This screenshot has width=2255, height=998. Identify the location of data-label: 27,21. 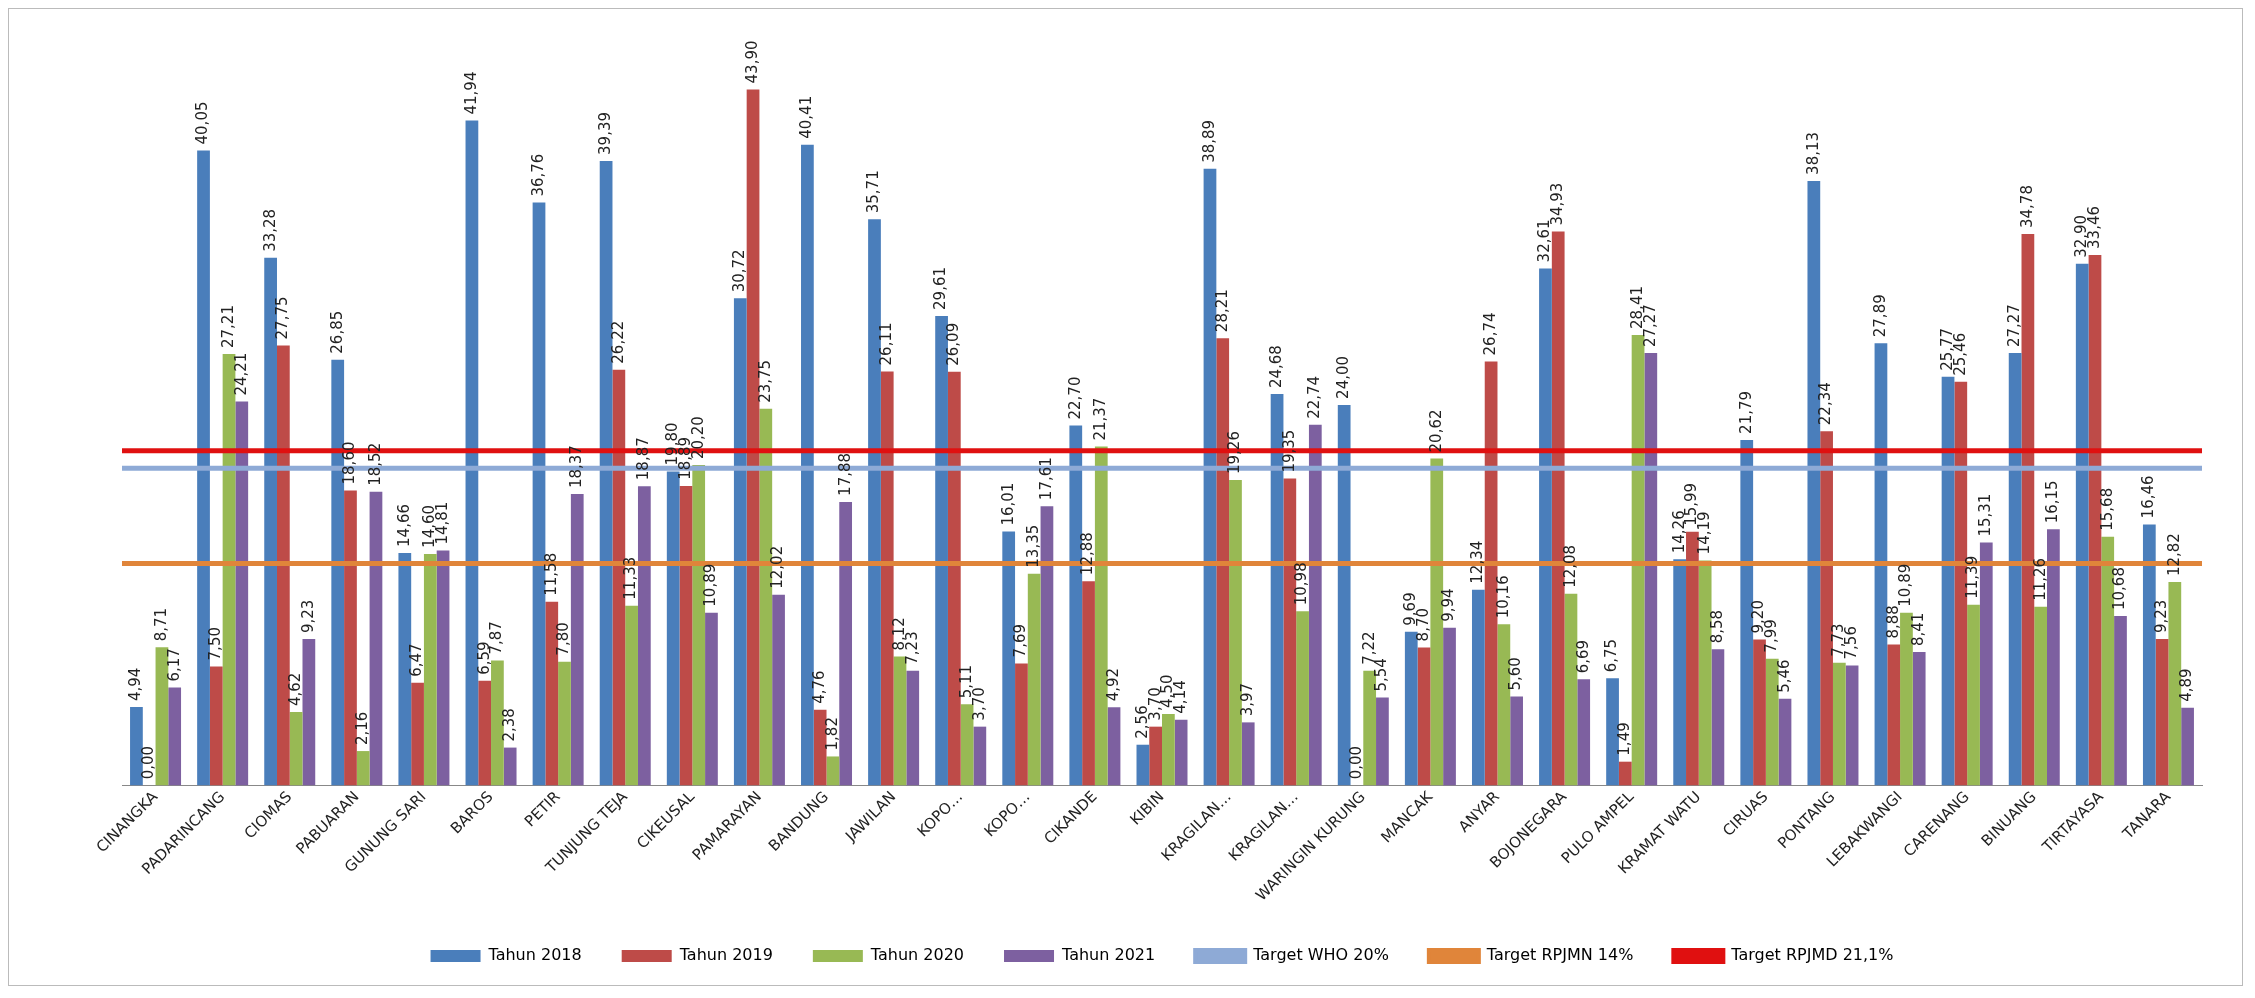
(227, 326).